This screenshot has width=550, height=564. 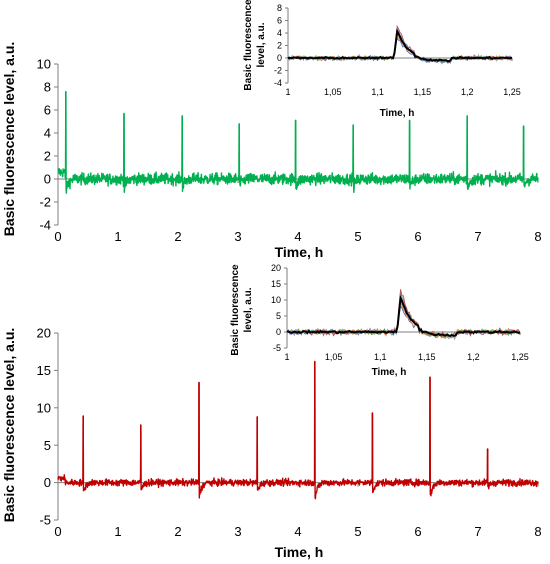 What do you see at coordinates (9, 425) in the screenshot?
I see `bottom-y-axis-label: Basic fluorescence level, a.u.` at bounding box center [9, 425].